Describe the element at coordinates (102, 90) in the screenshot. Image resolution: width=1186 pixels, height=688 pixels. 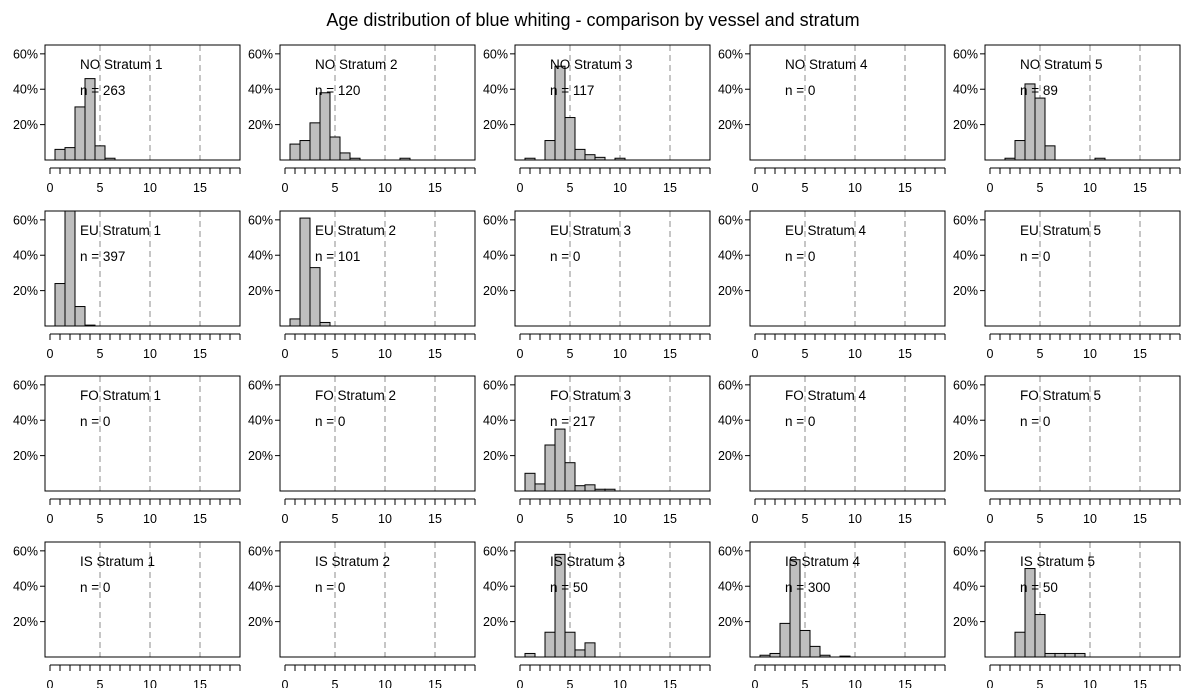
I see `sample-size-label: n = 263` at that location.